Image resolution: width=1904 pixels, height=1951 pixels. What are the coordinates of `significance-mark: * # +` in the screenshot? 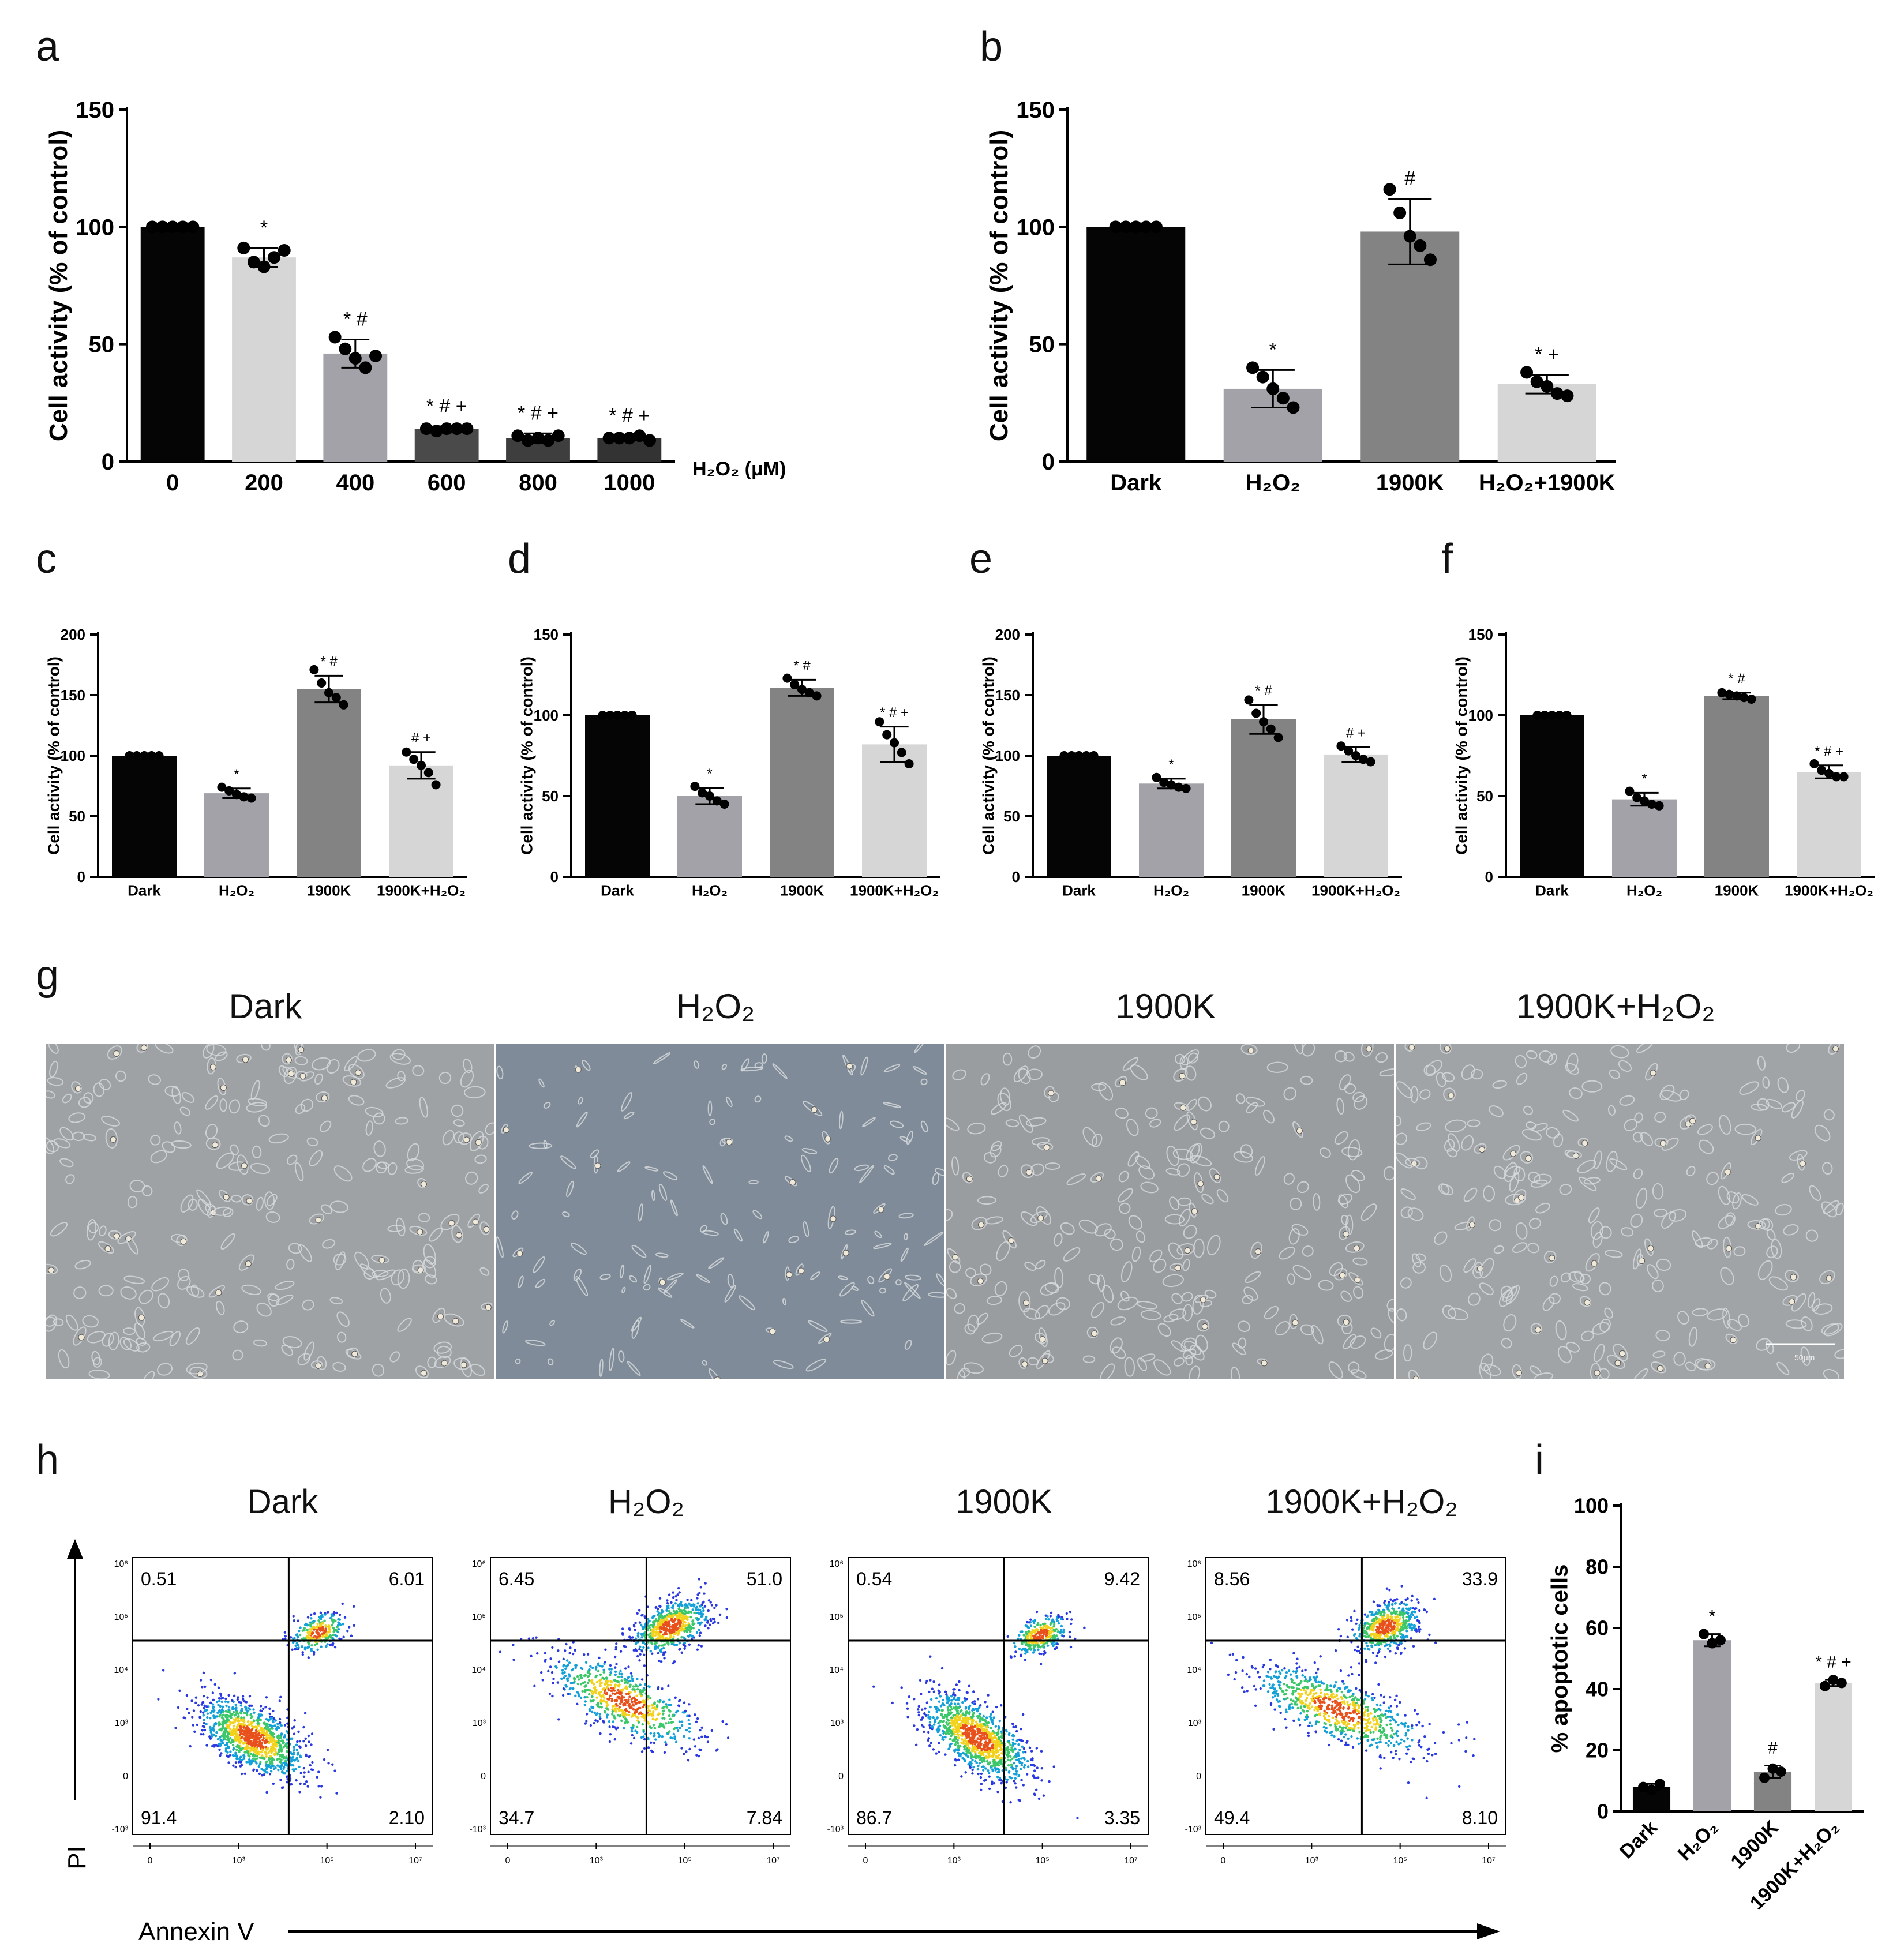 It's located at (1833, 1662).